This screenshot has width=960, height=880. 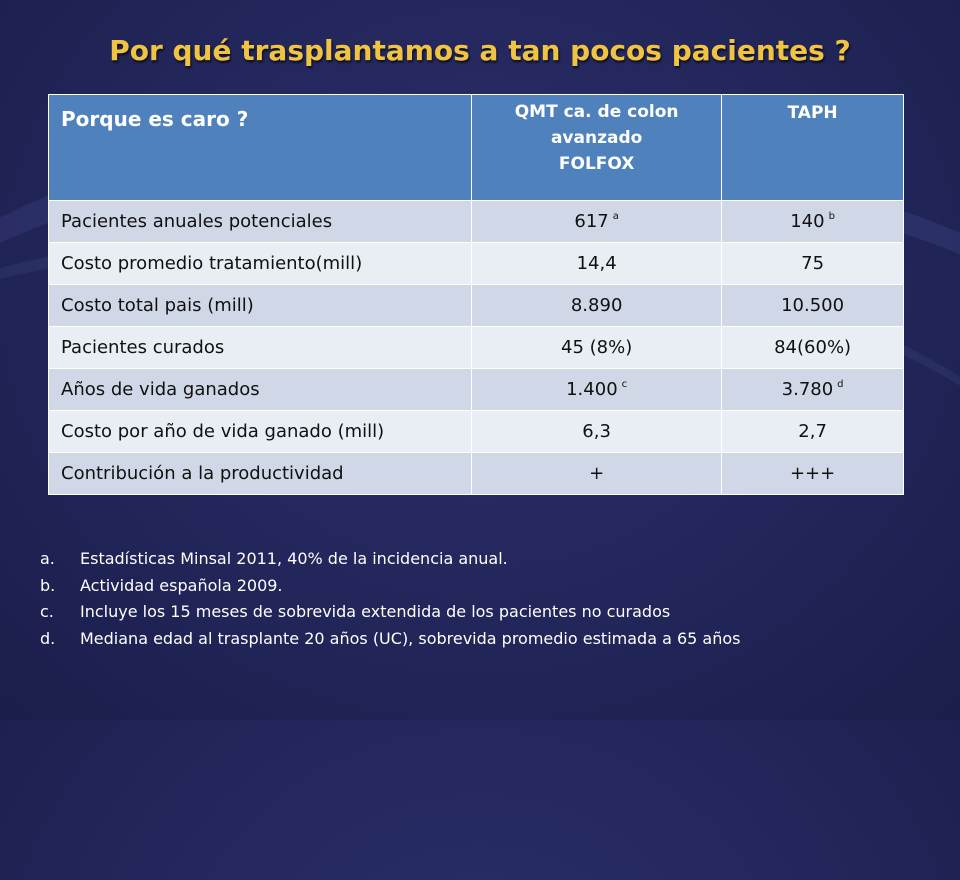 What do you see at coordinates (812, 473) in the screenshot?
I see `taph-value: +++` at bounding box center [812, 473].